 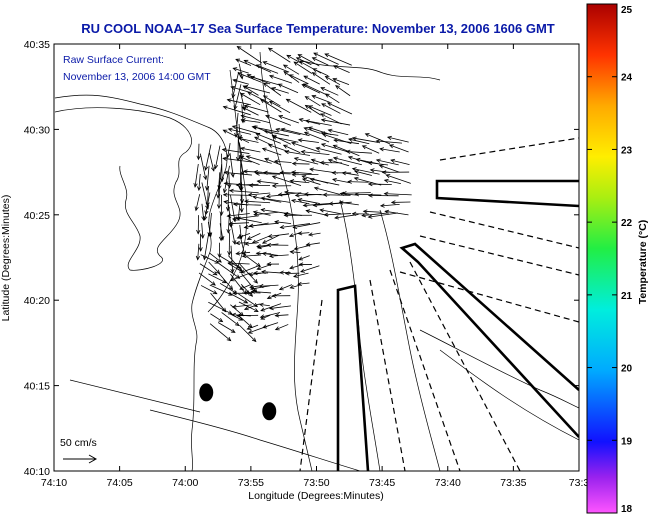 I want to click on colorbar-label: Temperature (°C), so click(x=643, y=262).